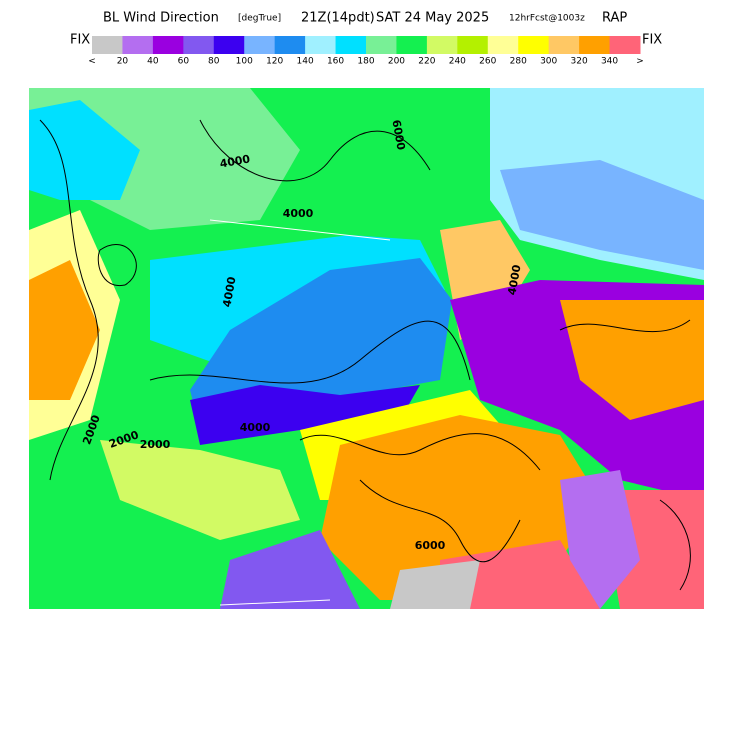  What do you see at coordinates (640, 62) in the screenshot?
I see `colorbar-over-label: >` at bounding box center [640, 62].